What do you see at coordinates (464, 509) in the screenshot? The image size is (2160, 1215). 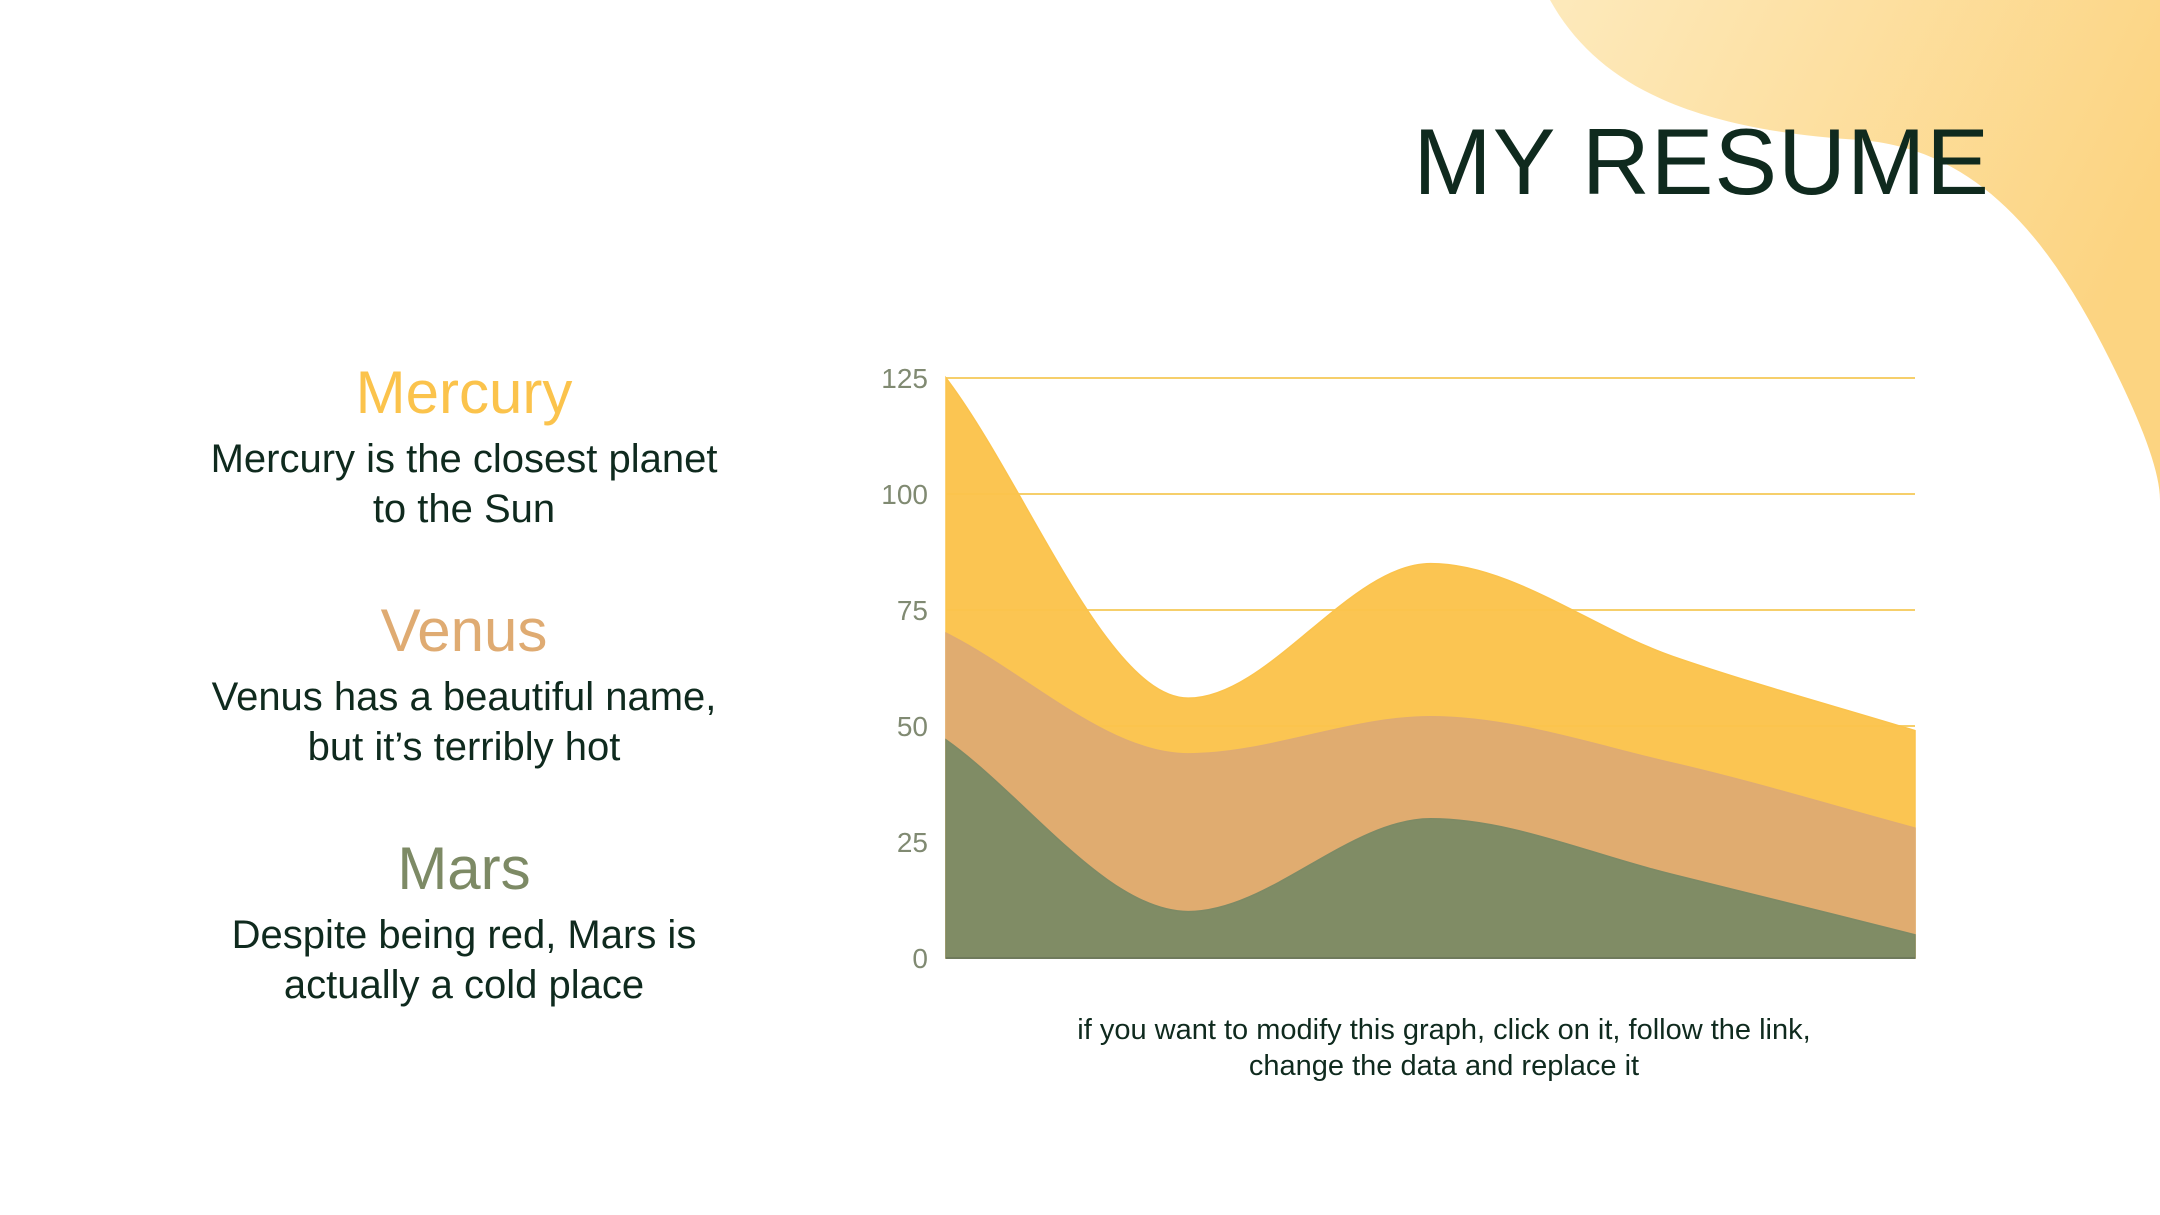 I see `planet-mercury-text-line2: to the Sun` at bounding box center [464, 509].